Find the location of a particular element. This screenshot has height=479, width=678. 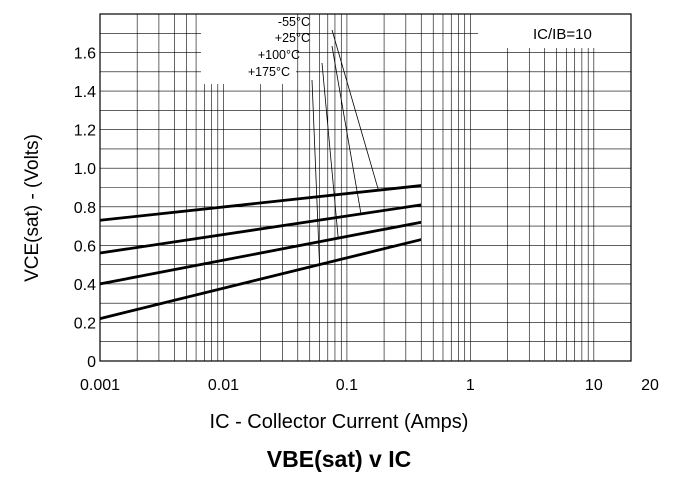

series-annotations: -55°C +25°C +100°C +175°C is located at coordinates (279, 47).